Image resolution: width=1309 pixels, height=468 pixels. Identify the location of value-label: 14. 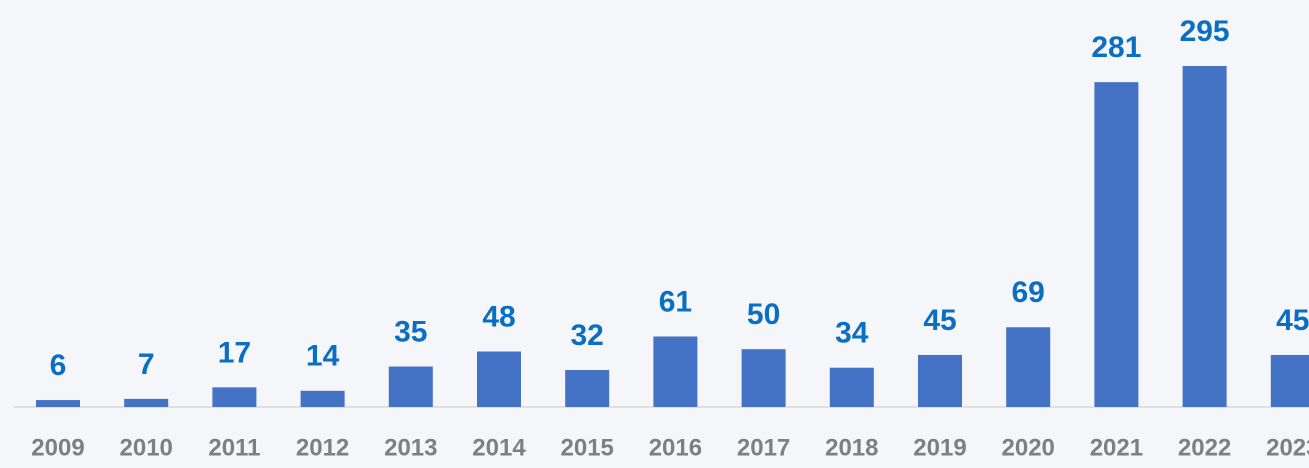
(323, 356).